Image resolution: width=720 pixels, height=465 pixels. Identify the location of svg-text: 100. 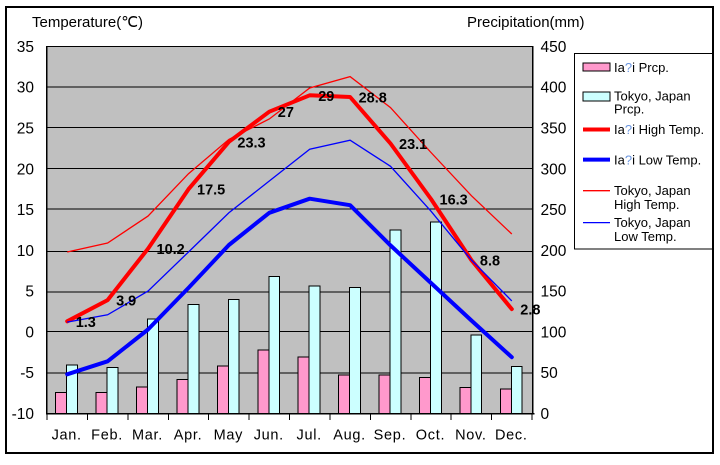
(554, 332).